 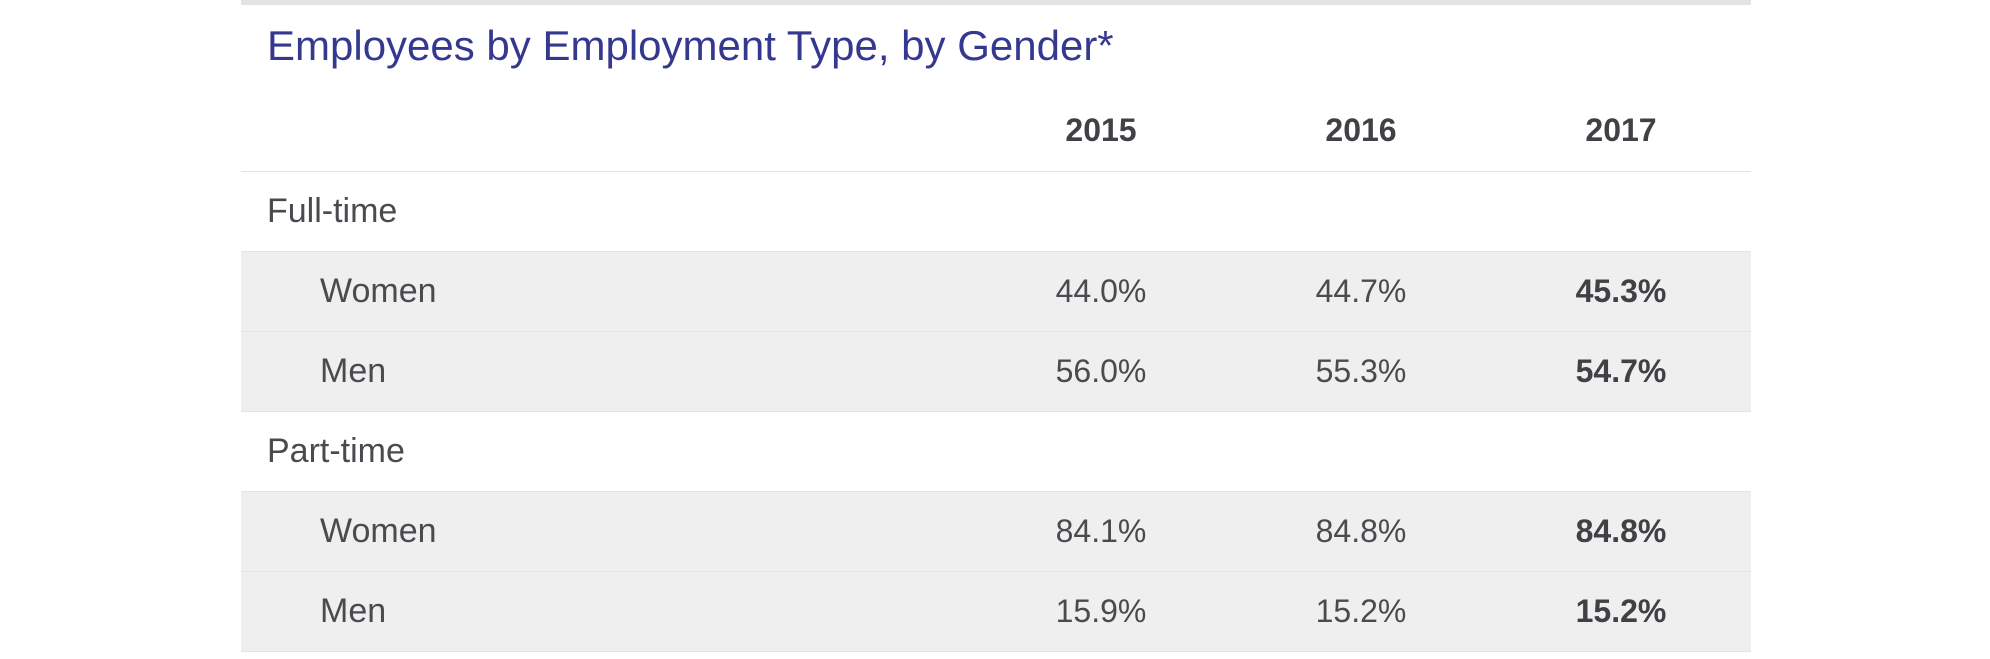 What do you see at coordinates (1361, 531) in the screenshot?
I see `cell-value: 84.8%` at bounding box center [1361, 531].